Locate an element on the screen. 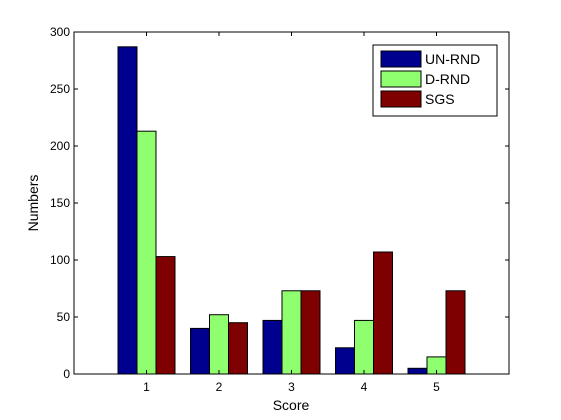  y-tick-label: 100 is located at coordinates (60, 260).